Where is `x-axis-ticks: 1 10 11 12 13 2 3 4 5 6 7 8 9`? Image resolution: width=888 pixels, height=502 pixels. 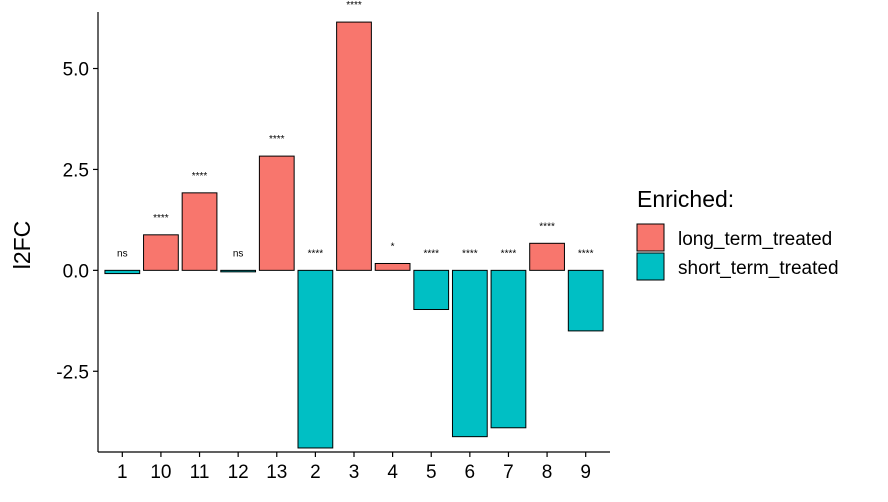
x-axis-ticks: 1 10 11 12 13 2 3 4 5 6 7 8 9 is located at coordinates (354, 467).